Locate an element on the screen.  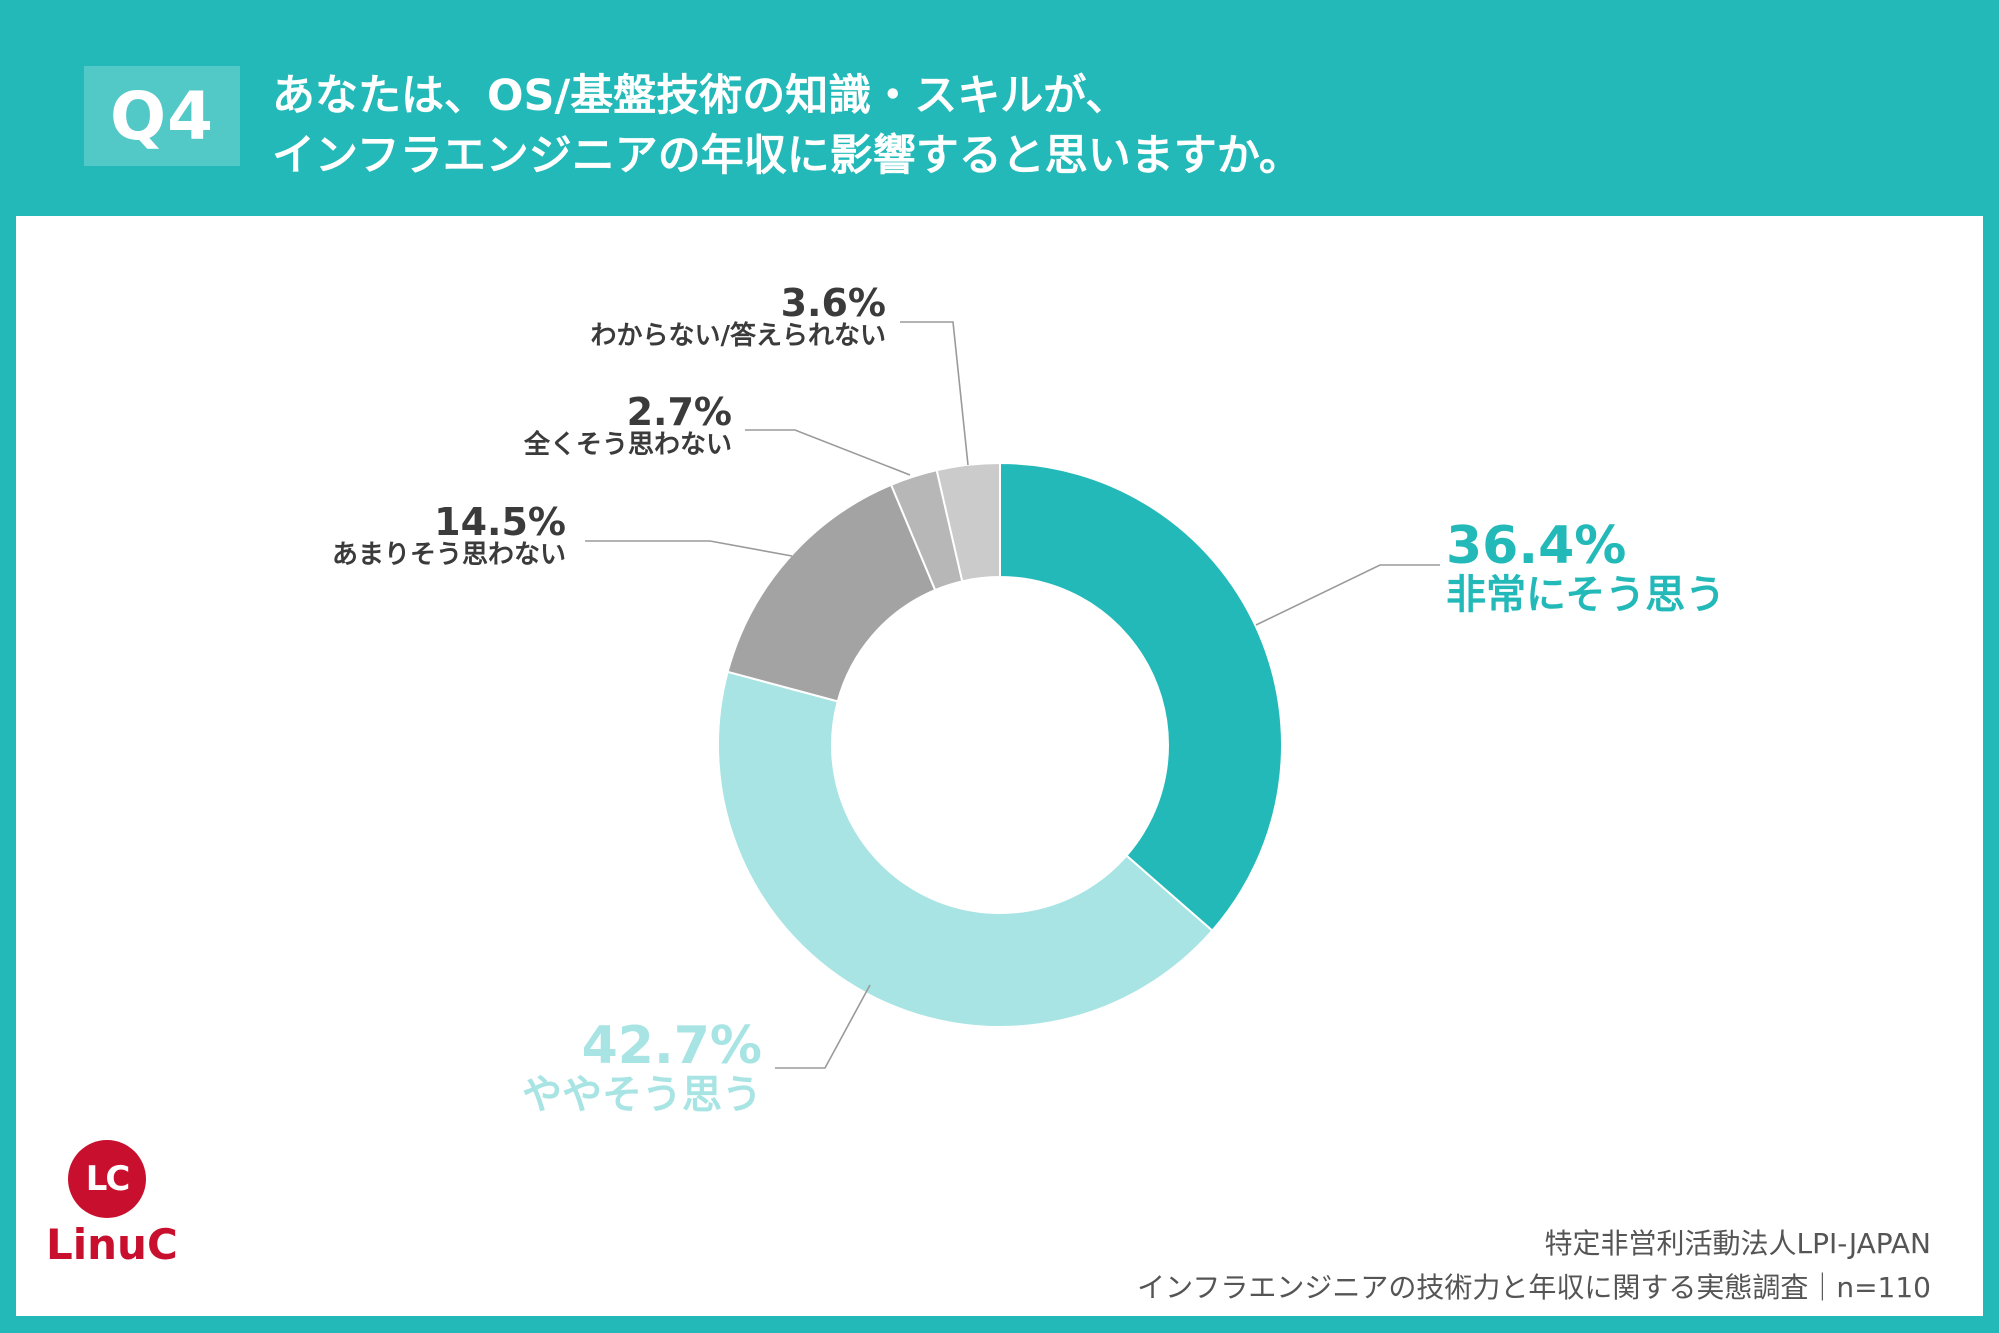
label-very: 36.4% 非常にそう思う is located at coordinates (1585, 569).